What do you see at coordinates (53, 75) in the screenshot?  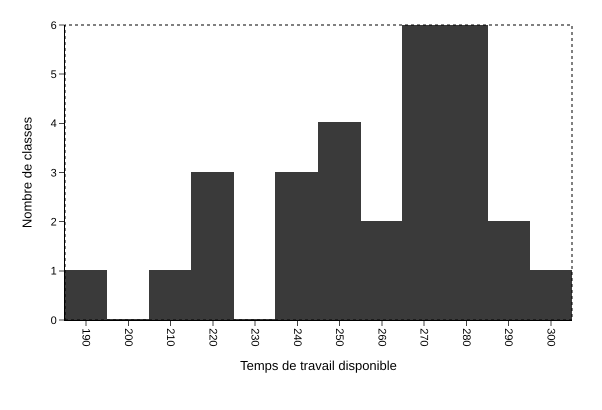 I see `y-tick-label: 5` at bounding box center [53, 75].